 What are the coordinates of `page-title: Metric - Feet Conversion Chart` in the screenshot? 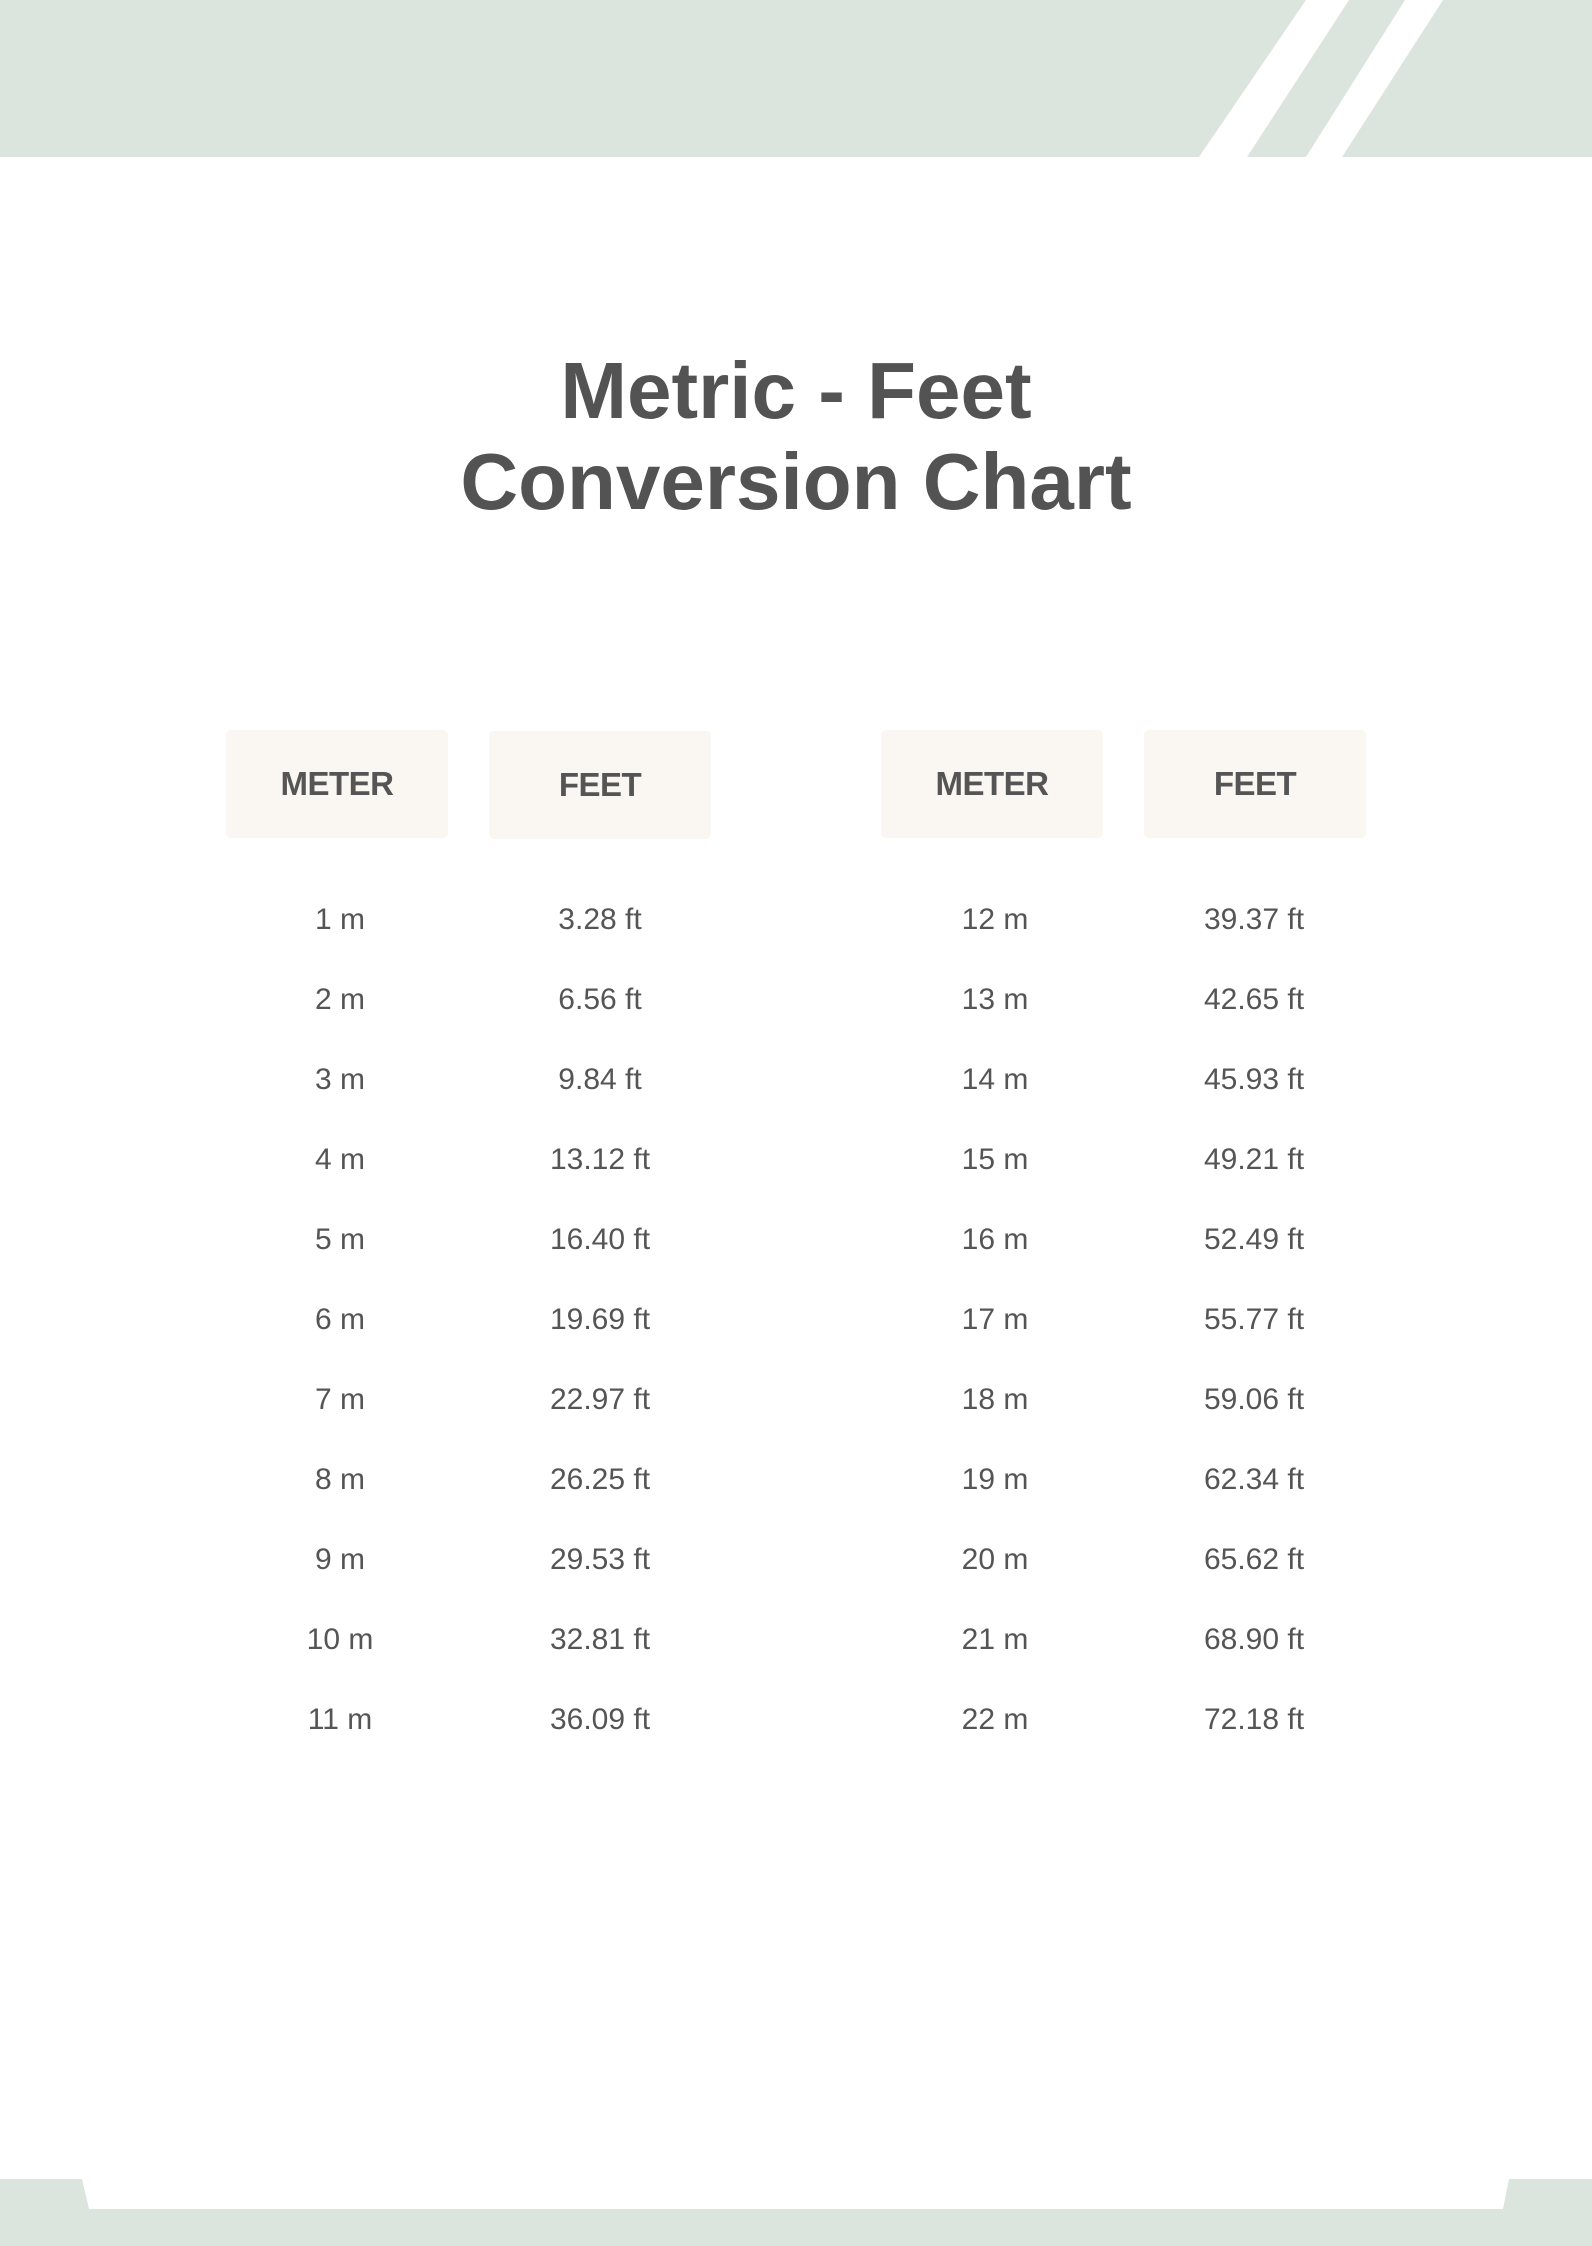 It's located at (796, 436).